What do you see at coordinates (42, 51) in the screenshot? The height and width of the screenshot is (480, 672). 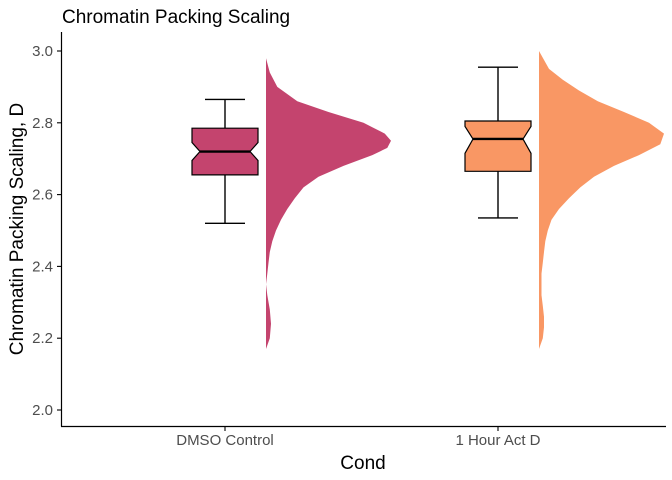 I see `y-tick-label-5: 3.0` at bounding box center [42, 51].